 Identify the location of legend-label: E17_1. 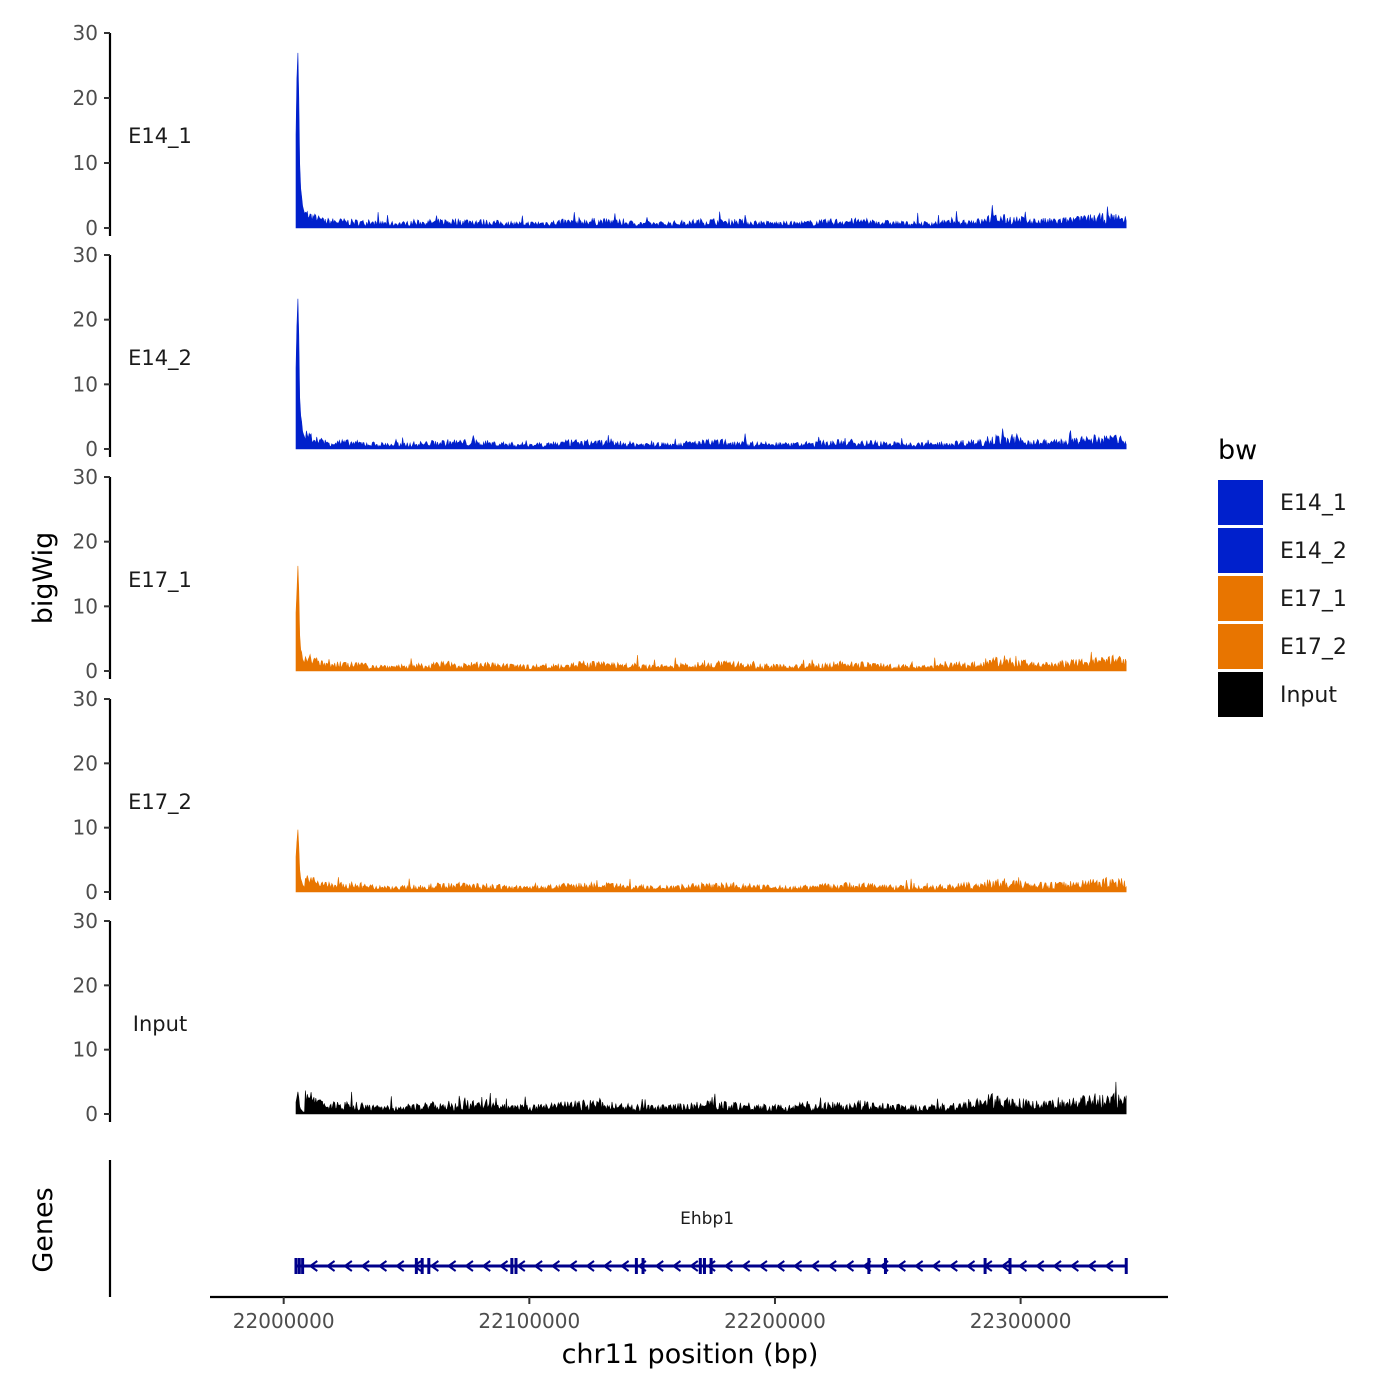
(1313, 599).